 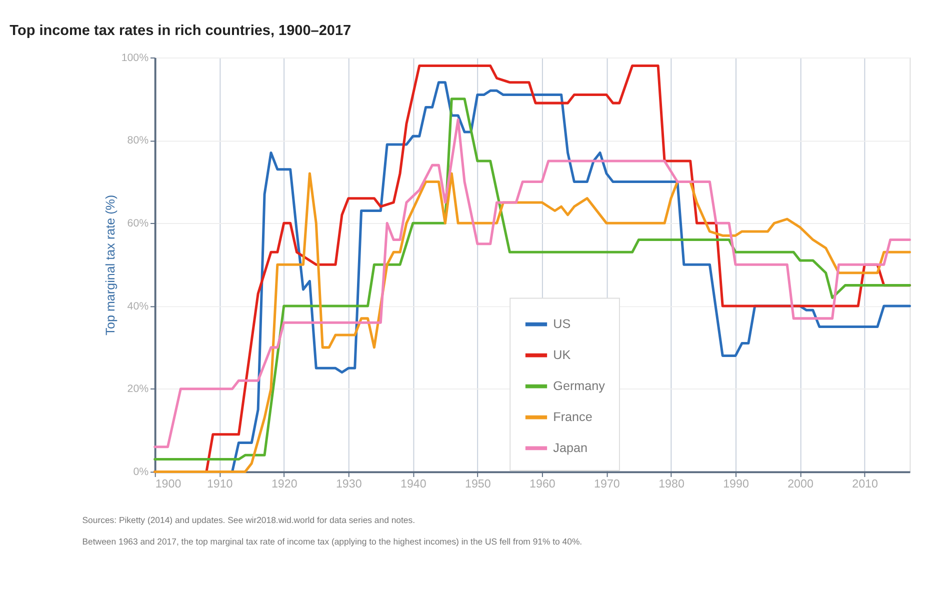 What do you see at coordinates (801, 484) in the screenshot?
I see `x-tick-label: 2000` at bounding box center [801, 484].